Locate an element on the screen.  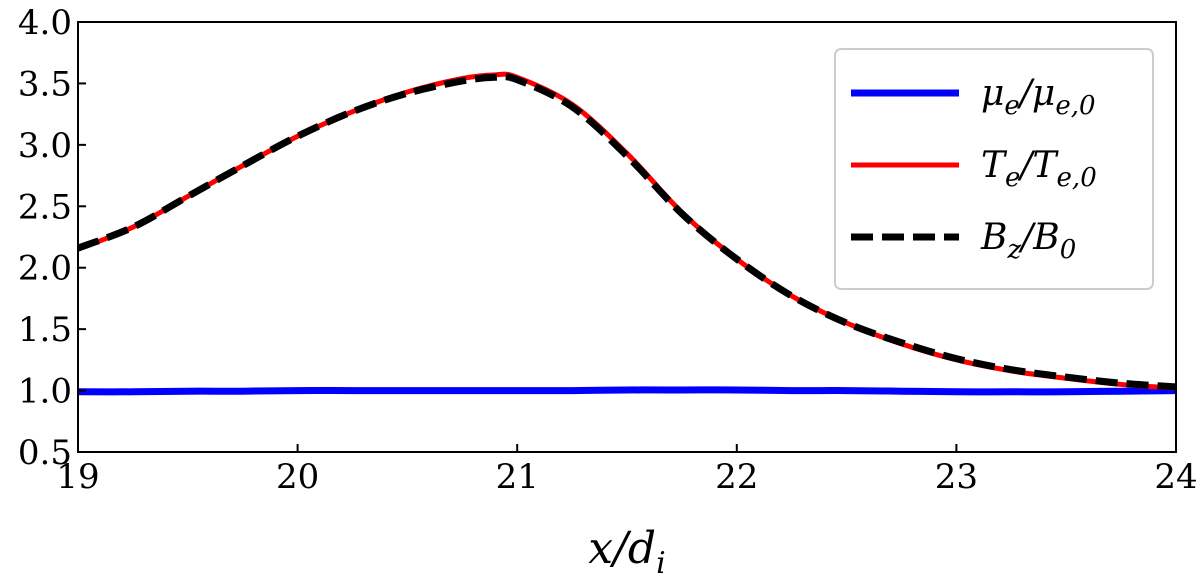
x-tick-label: 21 is located at coordinates (517, 477).